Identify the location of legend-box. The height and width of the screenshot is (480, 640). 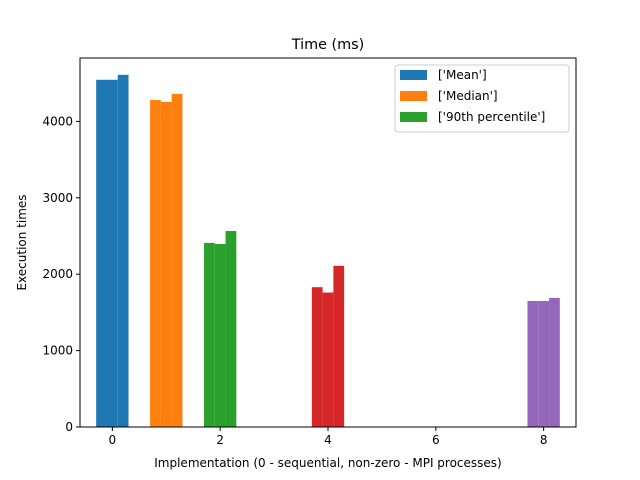
(482, 98).